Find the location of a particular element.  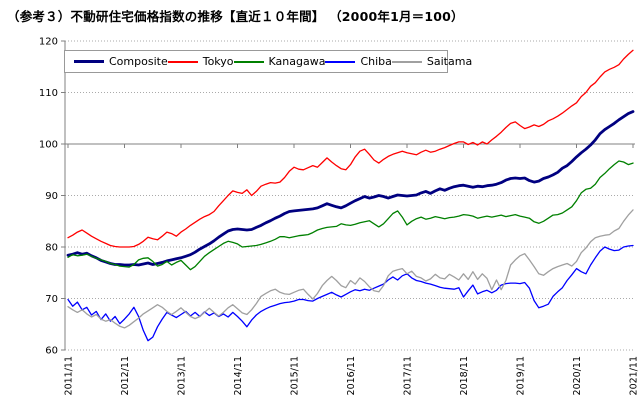

y-axis-tick-label: 70 is located at coordinates (51, 299).